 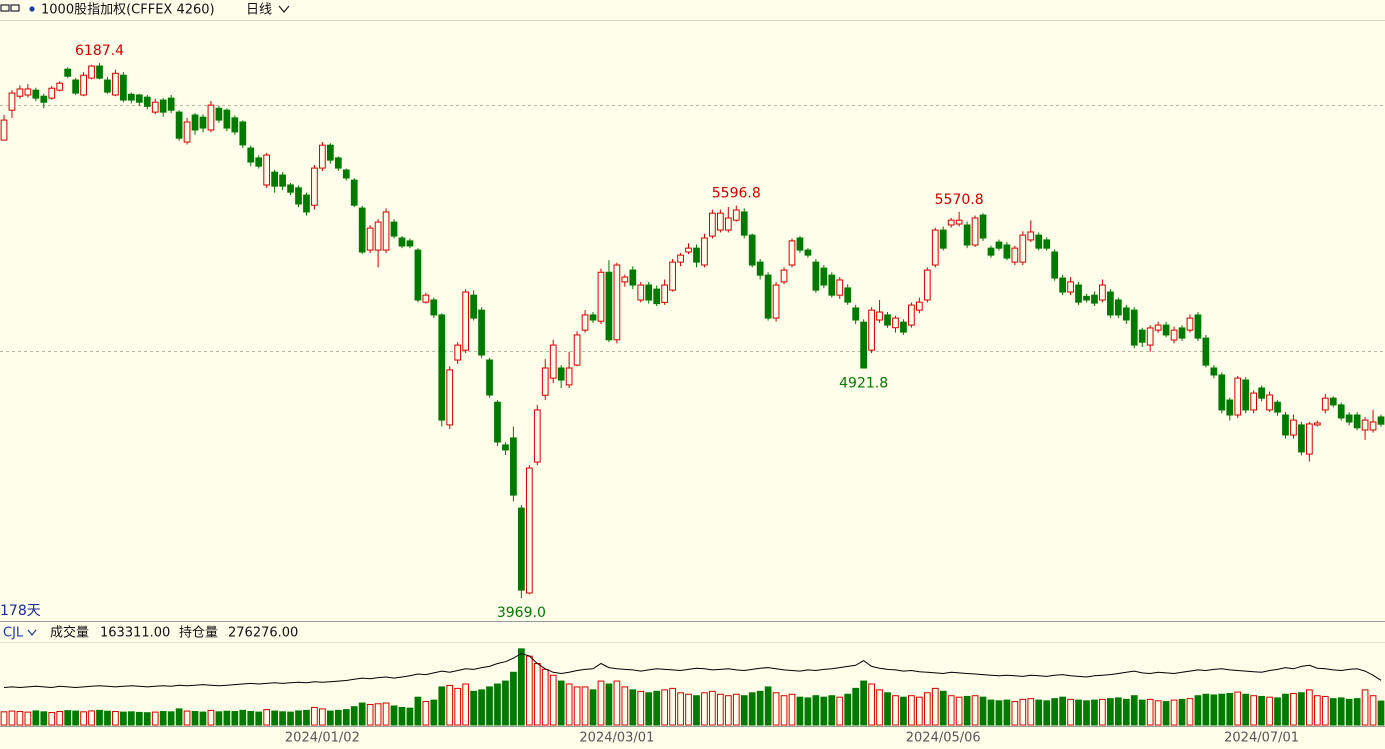 What do you see at coordinates (692, 687) in the screenshot?
I see `volume-panel` at bounding box center [692, 687].